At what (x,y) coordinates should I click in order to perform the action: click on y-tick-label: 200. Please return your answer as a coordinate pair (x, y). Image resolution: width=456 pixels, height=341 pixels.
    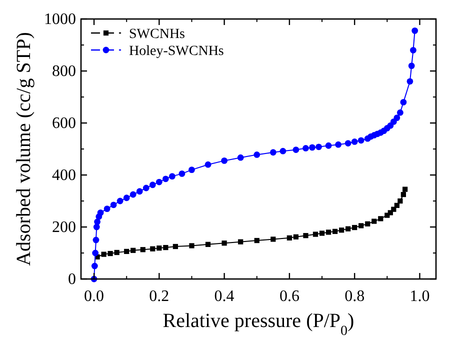
    Looking at the image, I should click on (64, 227).